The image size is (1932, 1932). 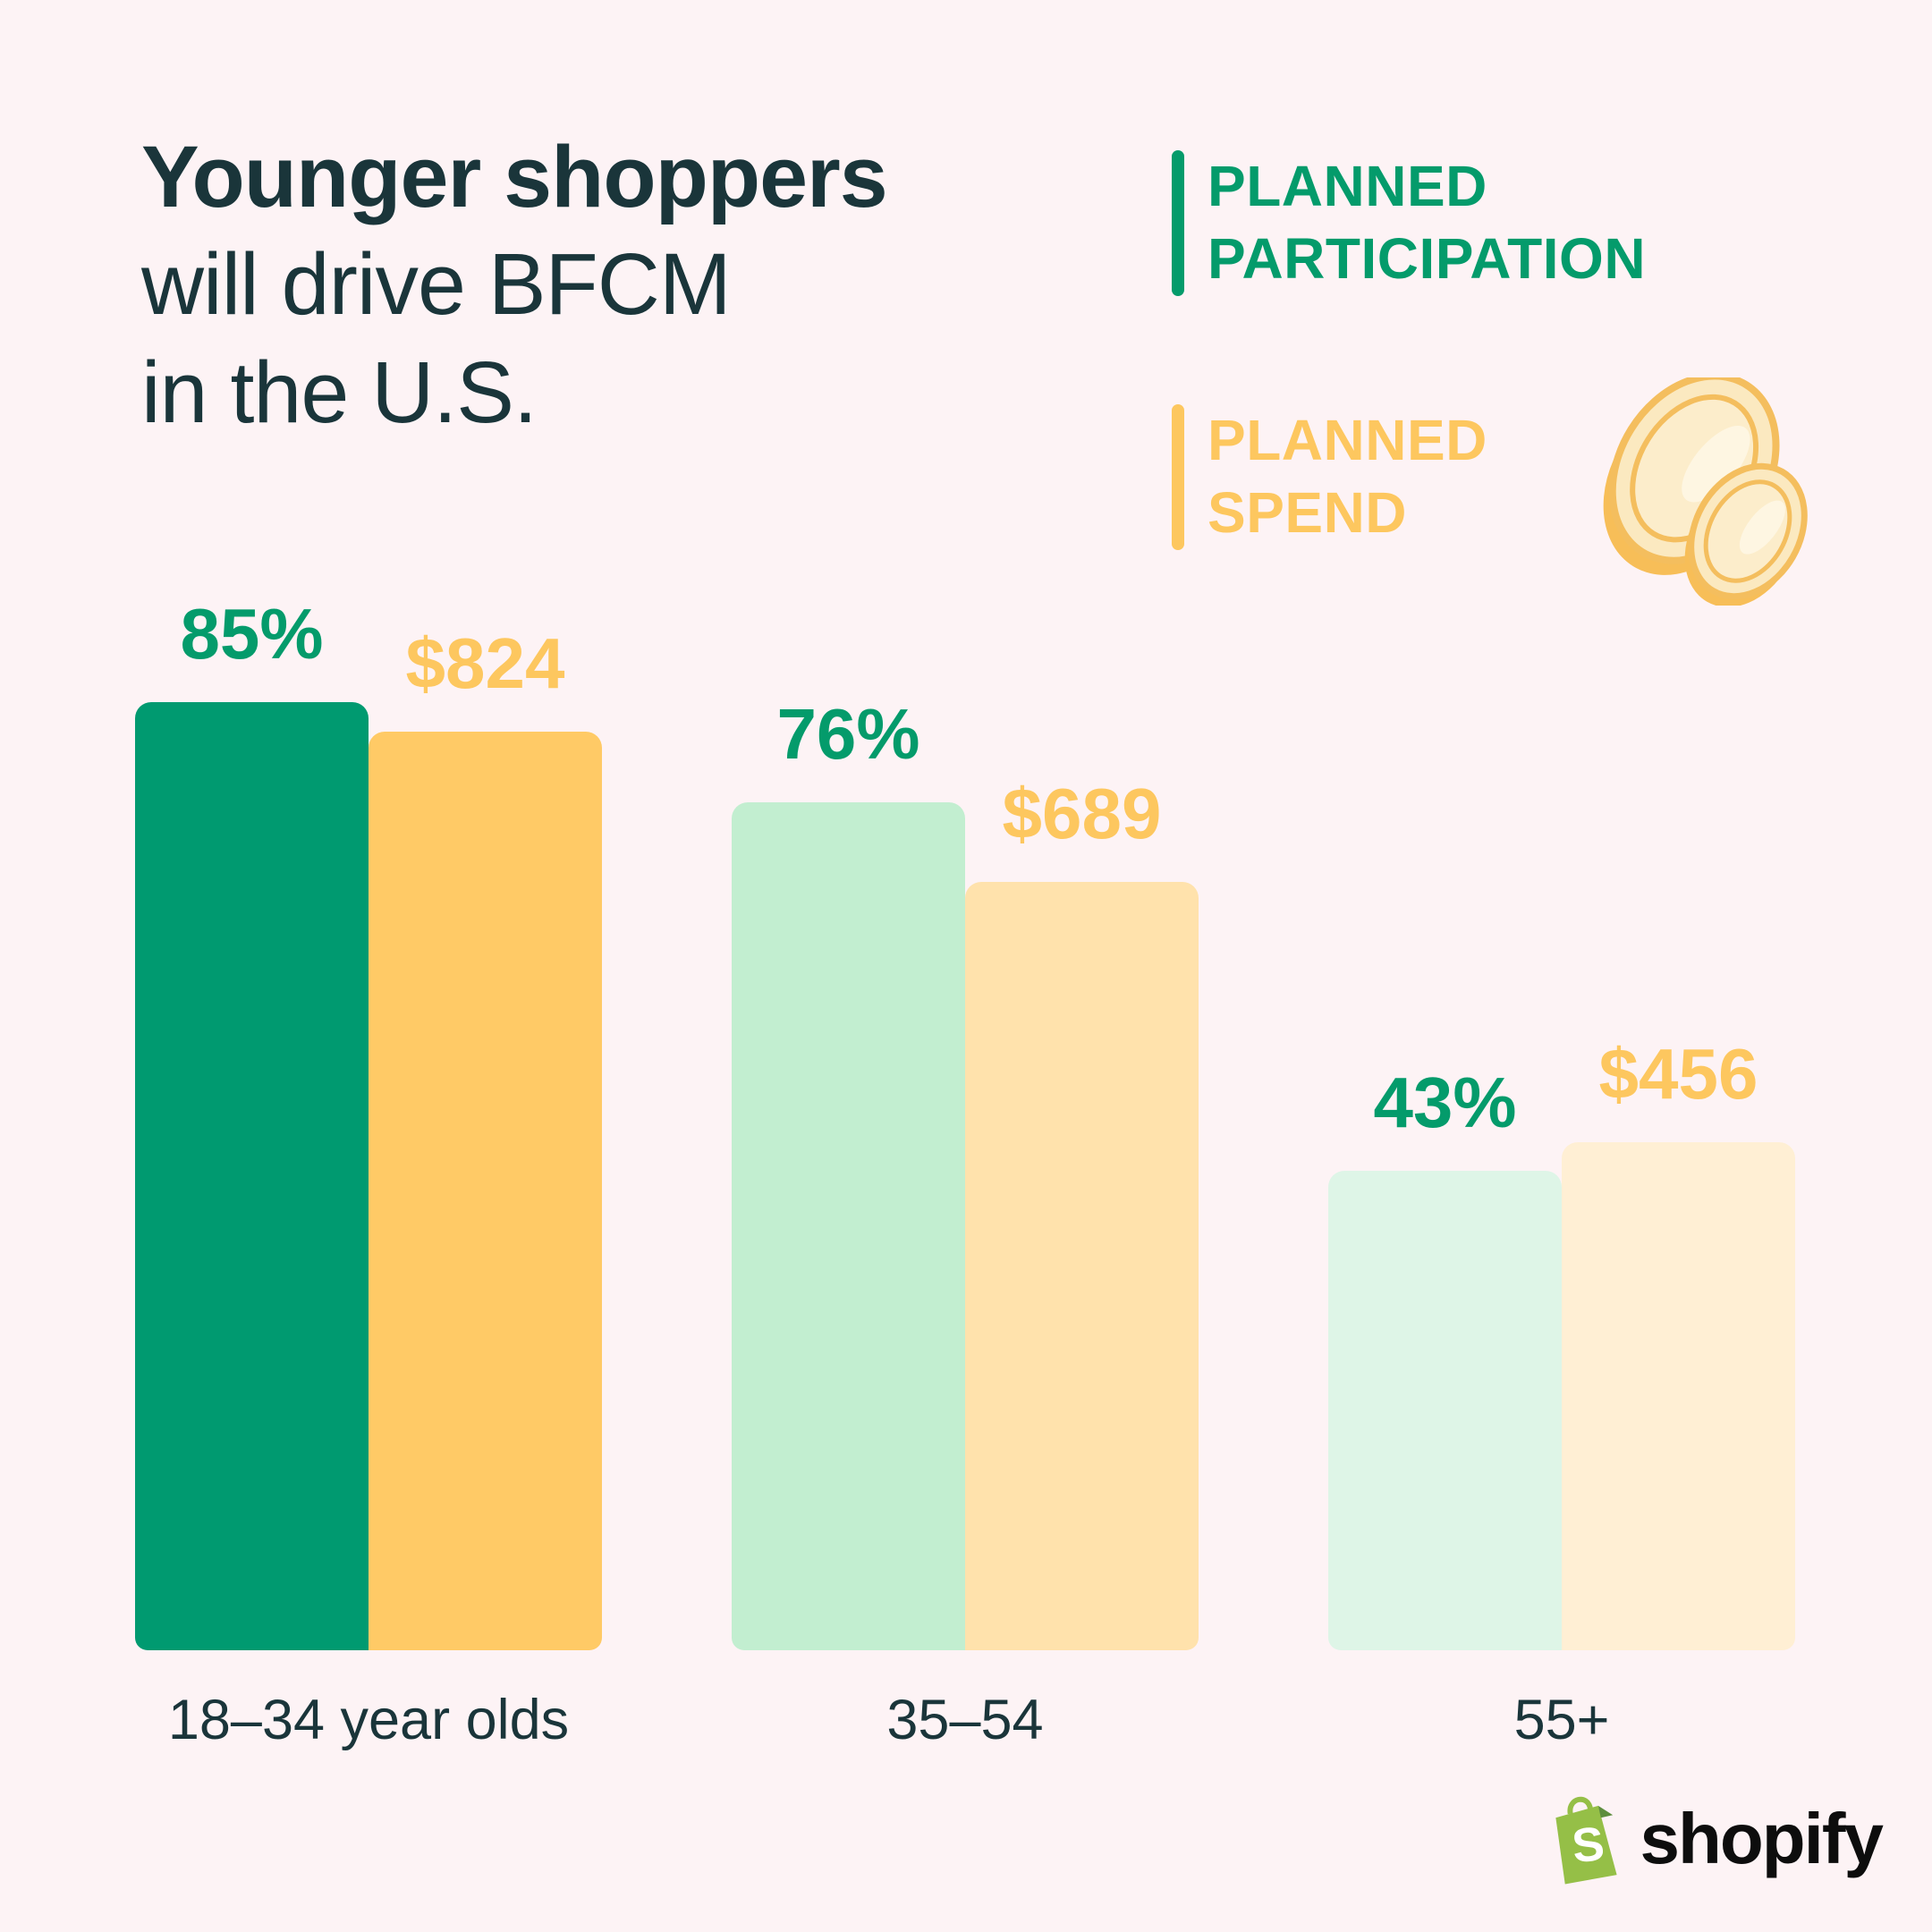 I want to click on legend-label-planned-spend: PLANNED SPEND, so click(x=1347, y=477).